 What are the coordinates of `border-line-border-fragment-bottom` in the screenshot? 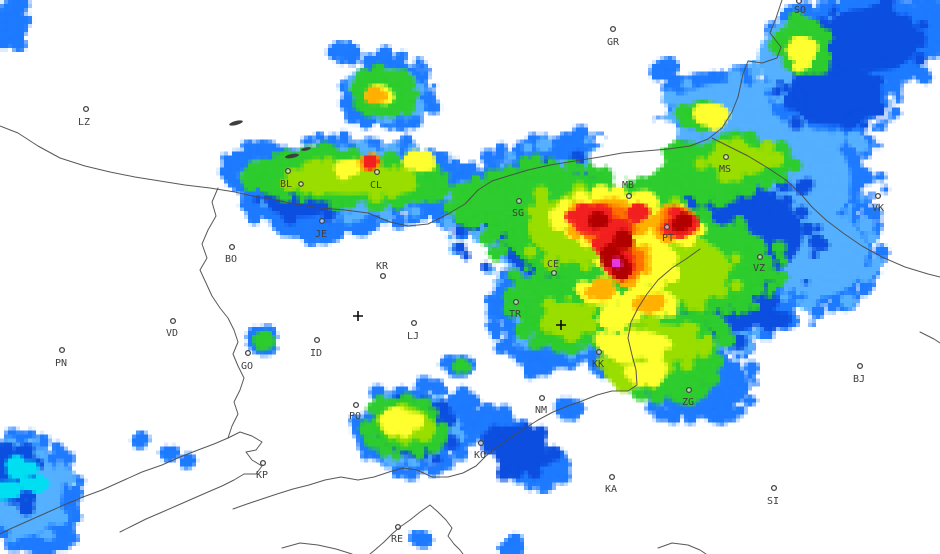 It's located at (682, 548).